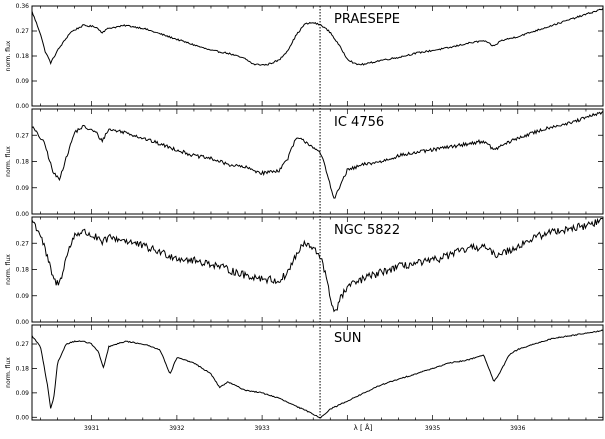  What do you see at coordinates (517, 428) in the screenshot?
I see `x-tick-label: 3936` at bounding box center [517, 428].